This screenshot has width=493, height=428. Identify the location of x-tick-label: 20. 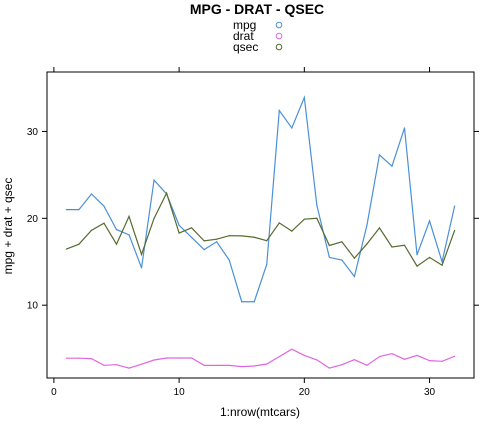
(305, 392).